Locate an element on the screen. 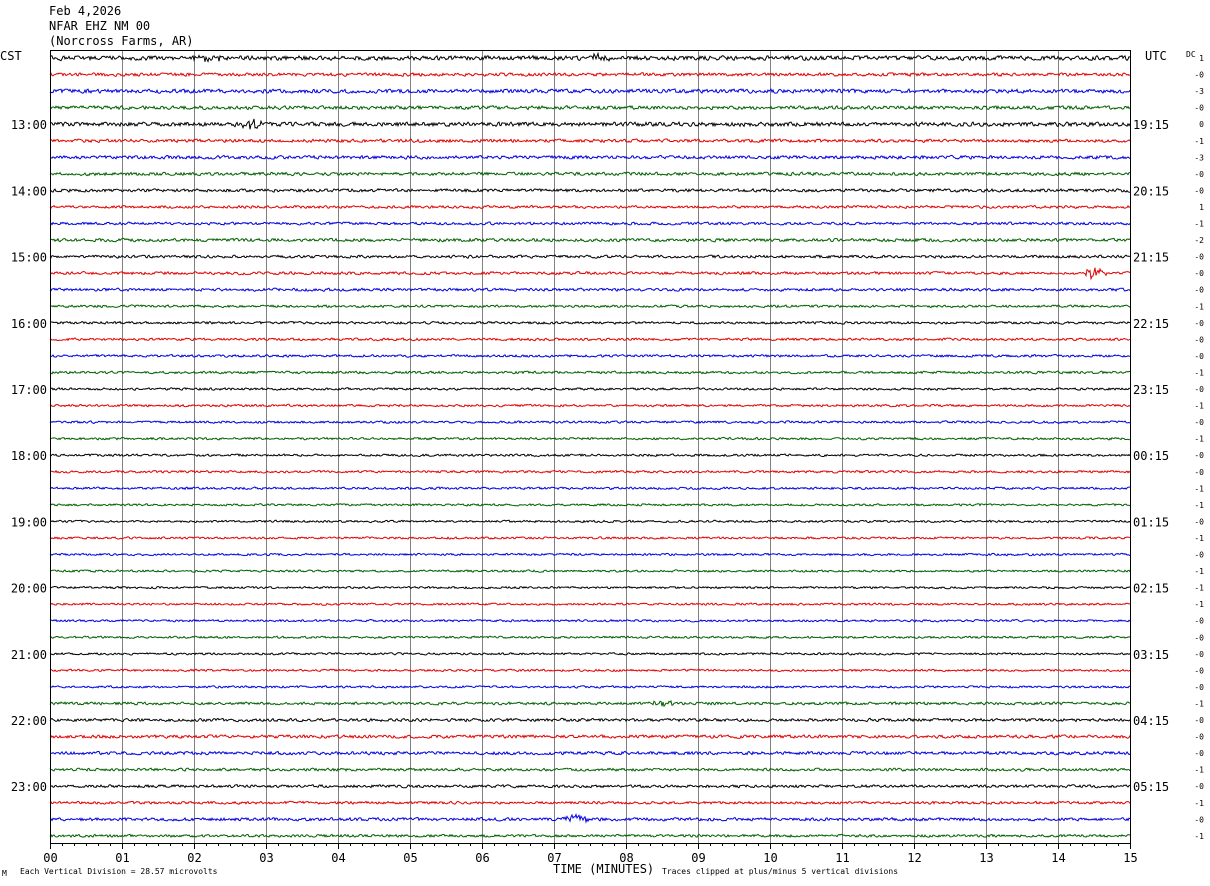 The image size is (1210, 886). dc-offset-label: -2 is located at coordinates (1199, 240).